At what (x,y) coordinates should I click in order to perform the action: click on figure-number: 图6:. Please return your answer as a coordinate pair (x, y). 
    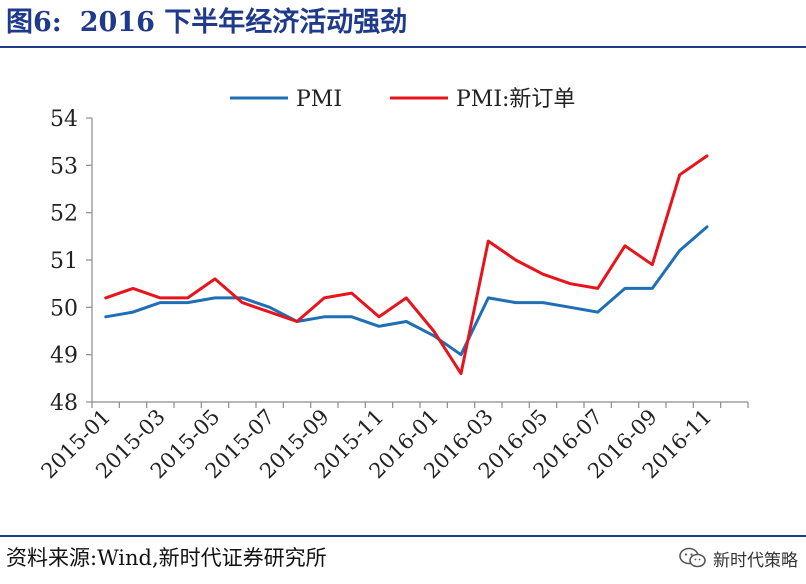
    Looking at the image, I should click on (34, 22).